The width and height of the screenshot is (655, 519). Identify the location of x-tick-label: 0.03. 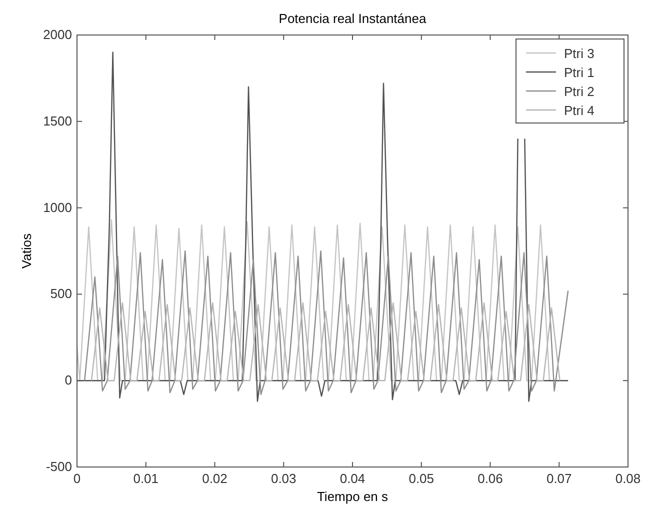
(283, 478).